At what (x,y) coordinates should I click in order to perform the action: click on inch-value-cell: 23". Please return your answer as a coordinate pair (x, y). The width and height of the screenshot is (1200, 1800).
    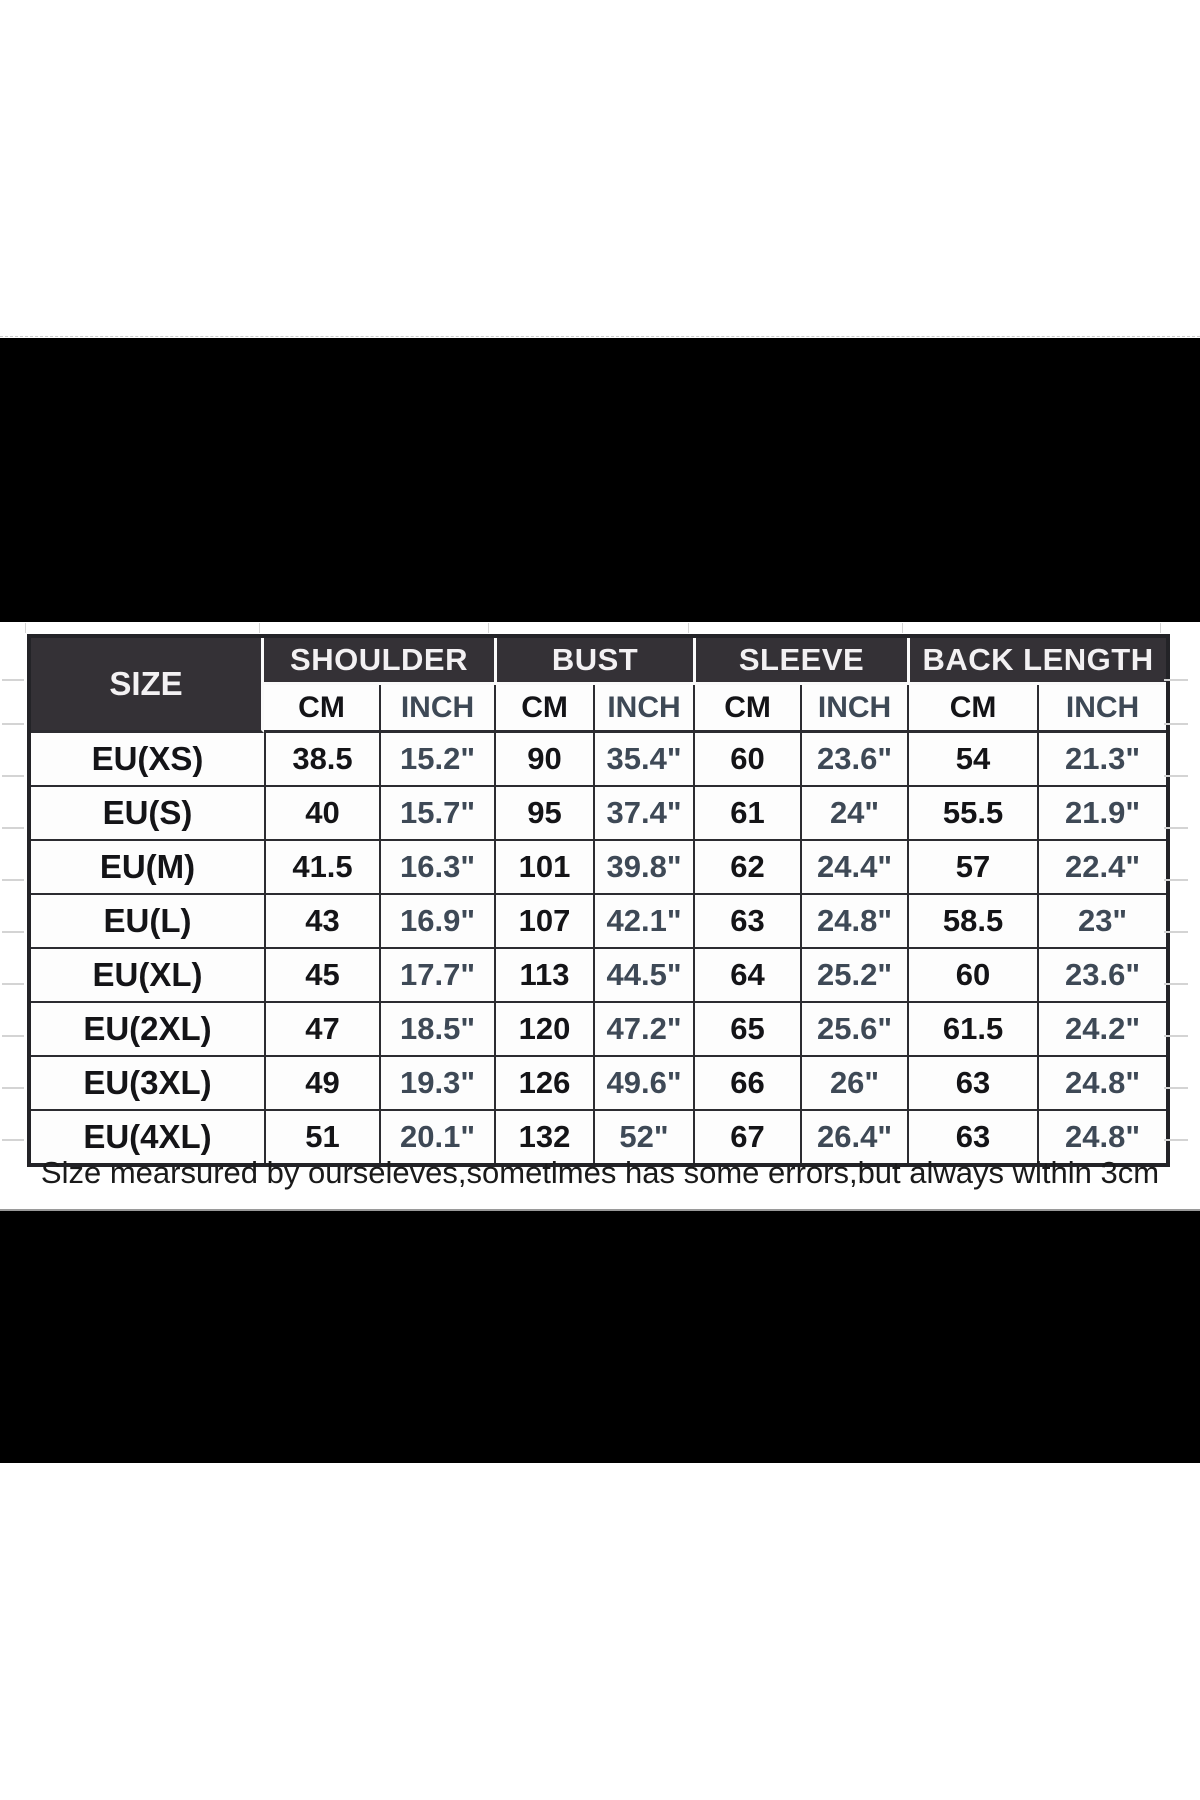
    Looking at the image, I should click on (1102, 922).